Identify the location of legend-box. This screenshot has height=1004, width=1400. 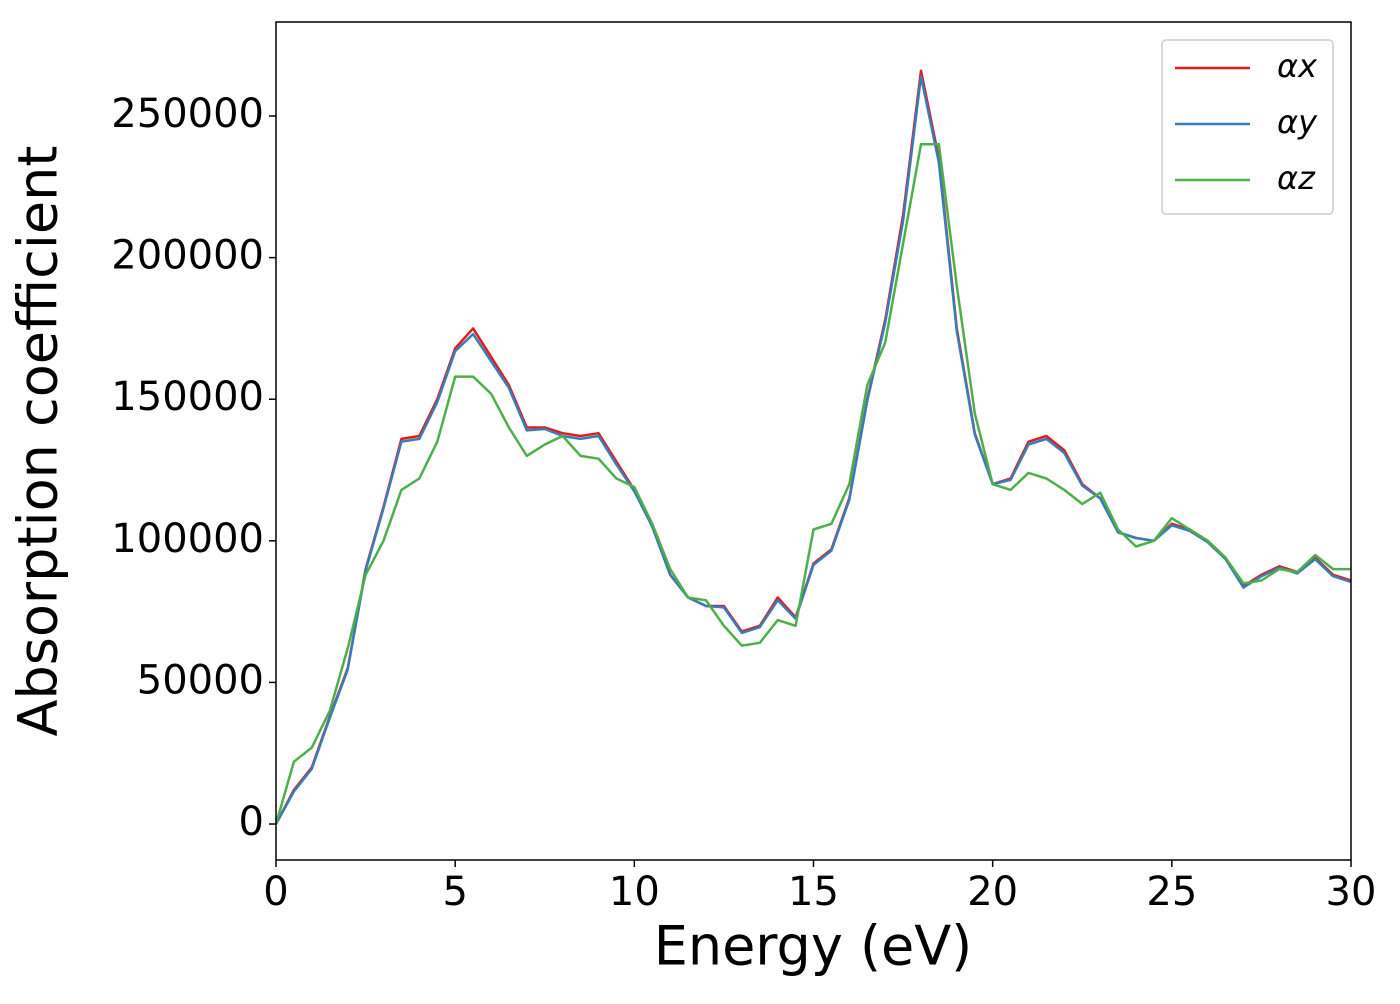
(1247, 127).